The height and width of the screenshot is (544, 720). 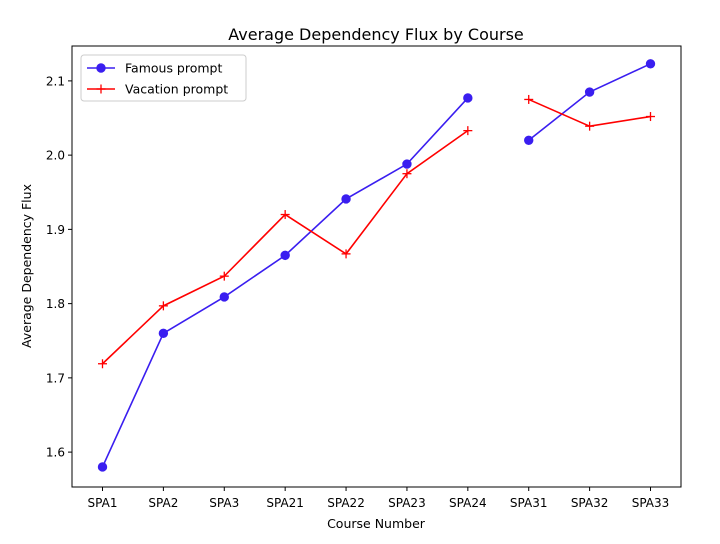 I want to click on y-axis: 1.6 1.7 1.8 1.9 2.0 2.1, so click(x=59, y=267).